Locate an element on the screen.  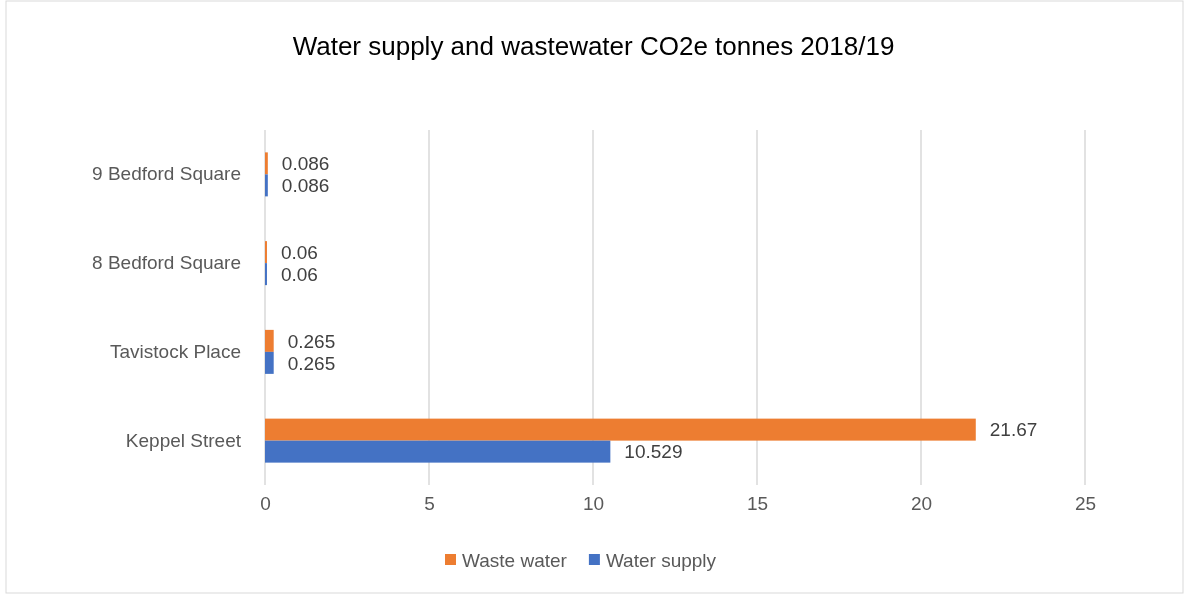
legend-label: Water supply is located at coordinates (661, 560).